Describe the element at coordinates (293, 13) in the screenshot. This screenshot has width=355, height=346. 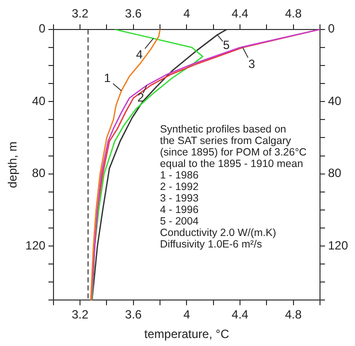
I see `x2-tick-label: 4.8` at that location.